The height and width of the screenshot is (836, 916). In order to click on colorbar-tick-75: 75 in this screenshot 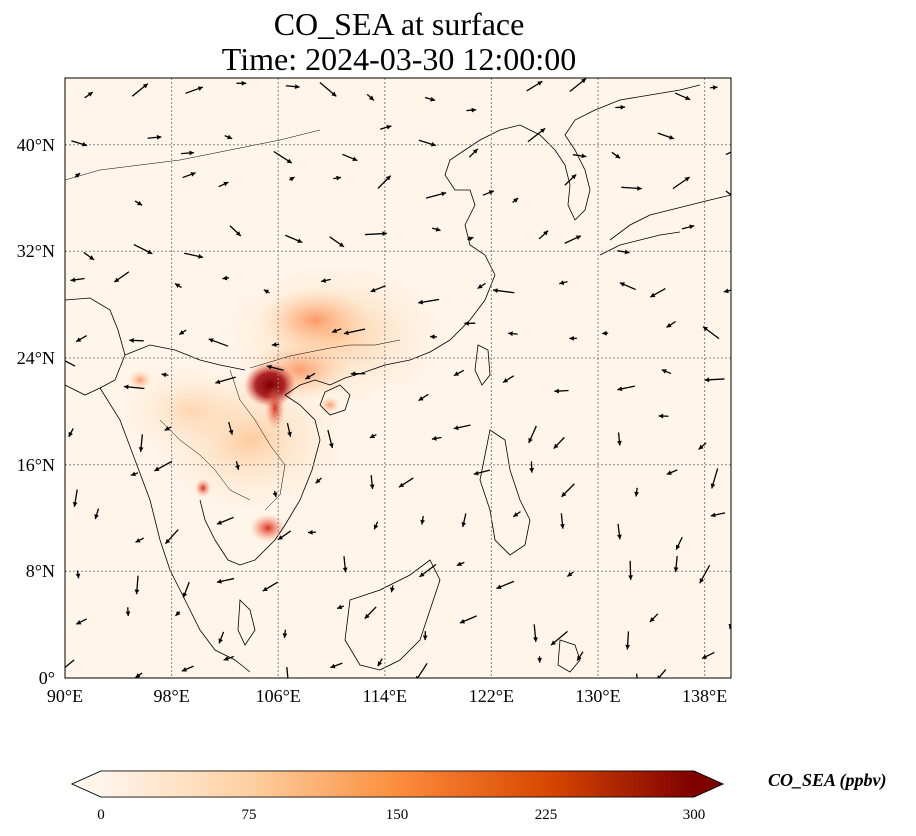, I will do `click(249, 815)`.